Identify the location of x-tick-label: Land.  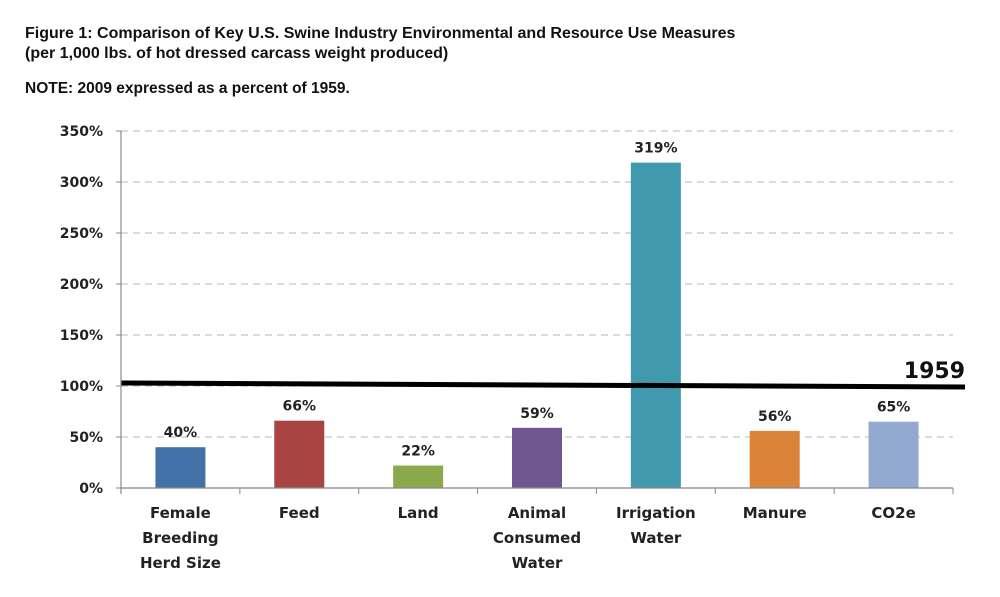
(418, 513).